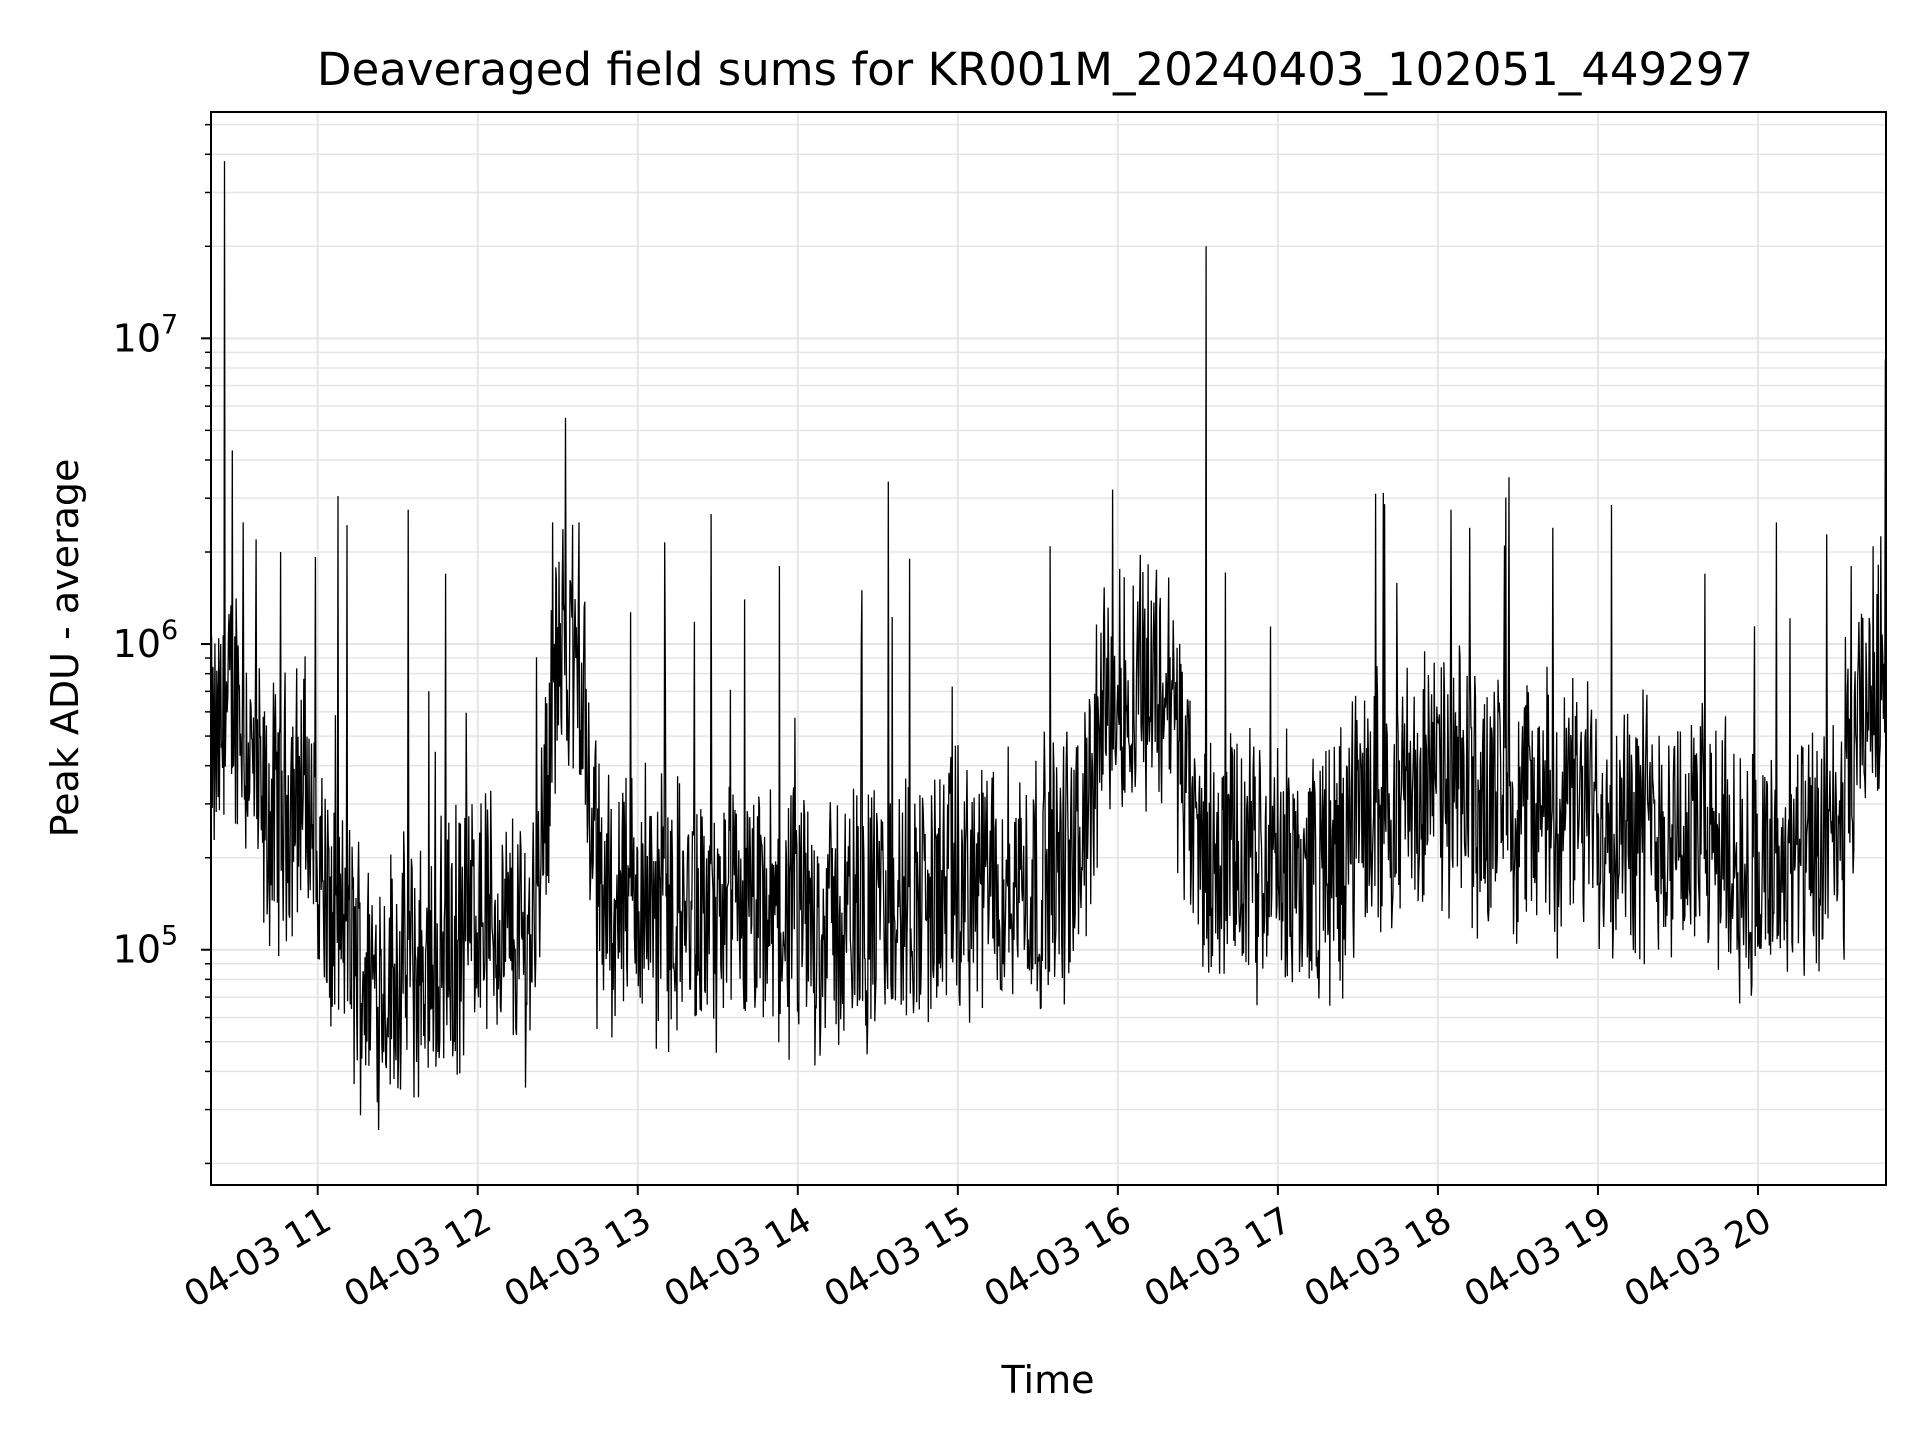 The width and height of the screenshot is (1920, 1440). Describe the element at coordinates (65, 648) in the screenshot. I see `y-axis-label: Peak ADU - average` at that location.